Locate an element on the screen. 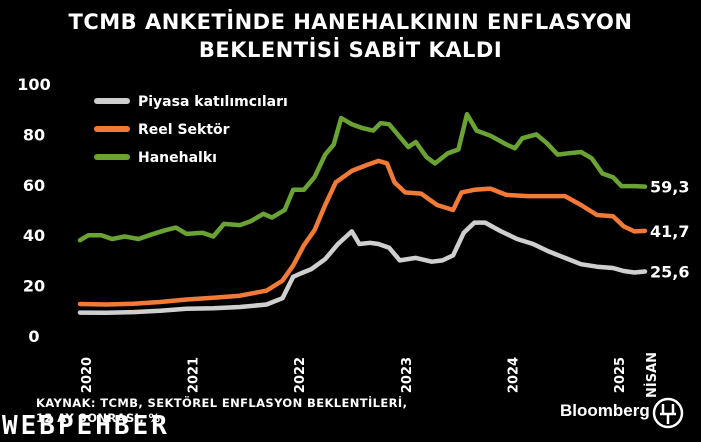 This screenshot has width=701, height=442. chart-title: TCMB ANKETİNDE HANEHALKININ ENFLASYON is located at coordinates (350, 22).